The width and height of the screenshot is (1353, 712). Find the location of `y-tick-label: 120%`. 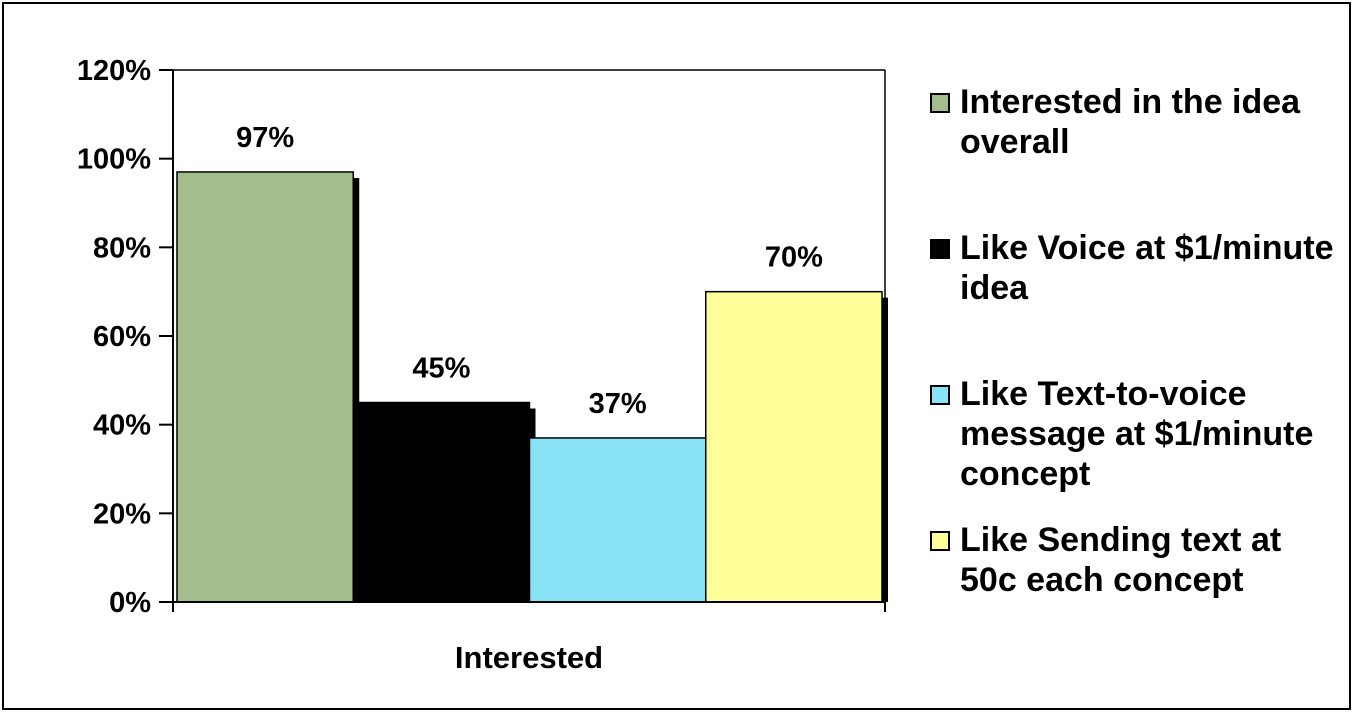

y-tick-label: 120% is located at coordinates (114, 71).